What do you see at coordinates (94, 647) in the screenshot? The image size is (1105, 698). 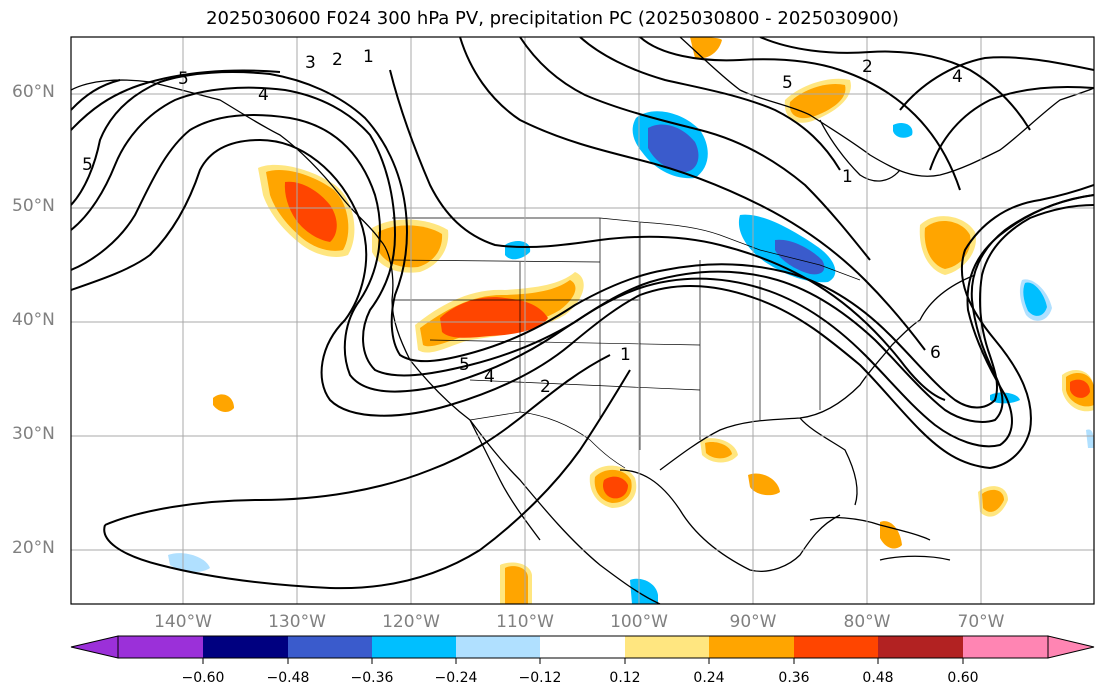 I see `colorbar-extend-low` at bounding box center [94, 647].